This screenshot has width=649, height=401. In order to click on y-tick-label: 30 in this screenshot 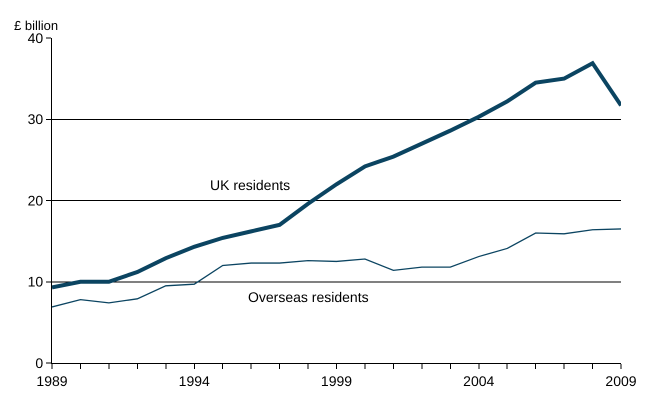, I will do `click(36, 119)`.